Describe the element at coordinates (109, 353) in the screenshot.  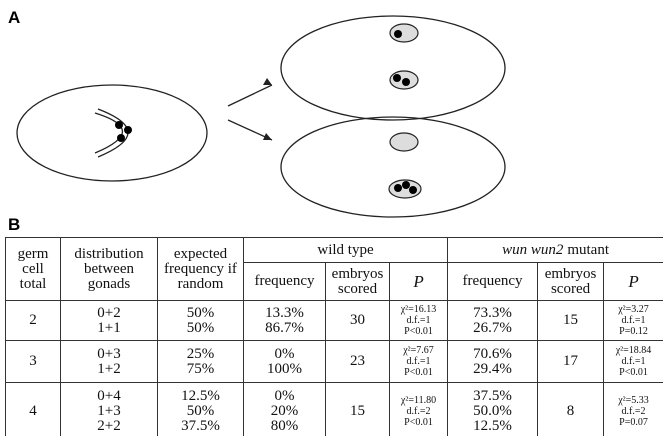
I see `cell-line: 0+3` at that location.